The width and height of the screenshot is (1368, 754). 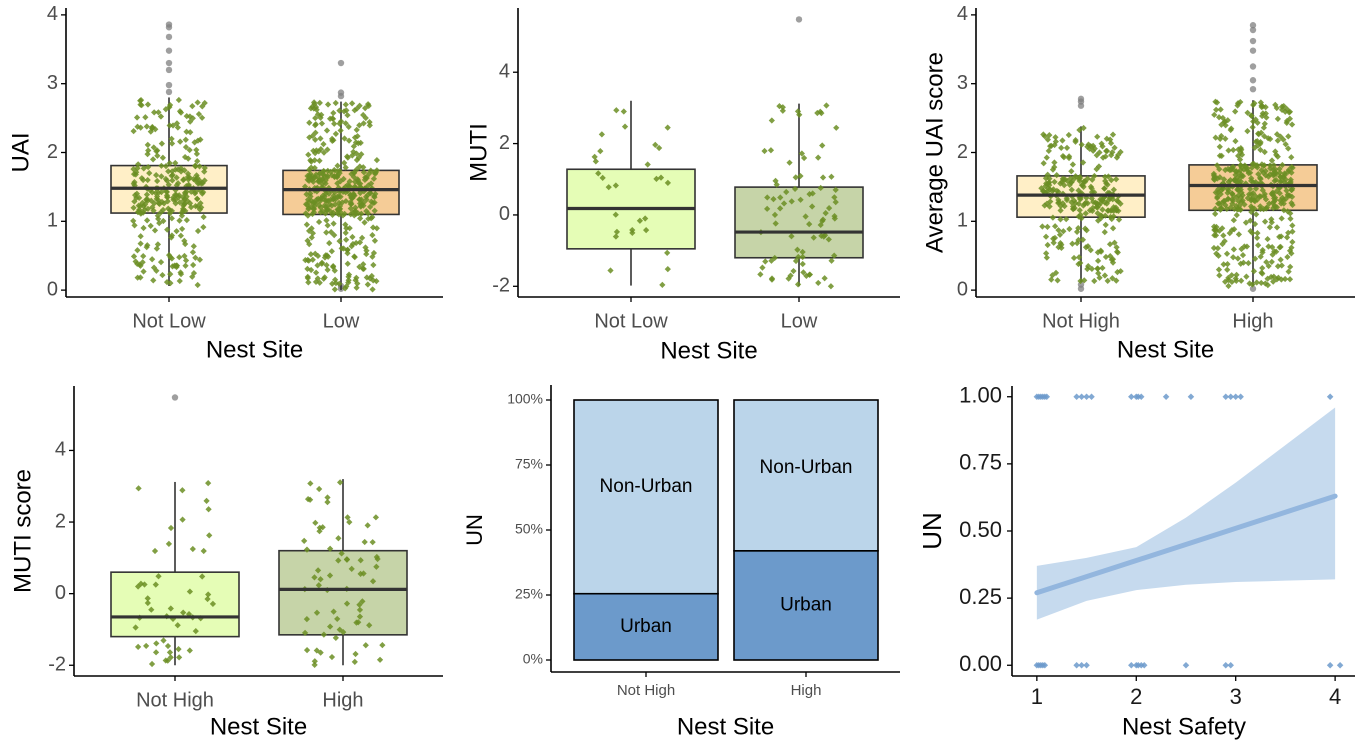 What do you see at coordinates (474, 530) in the screenshot?
I see `y-axis-title: UN` at bounding box center [474, 530].